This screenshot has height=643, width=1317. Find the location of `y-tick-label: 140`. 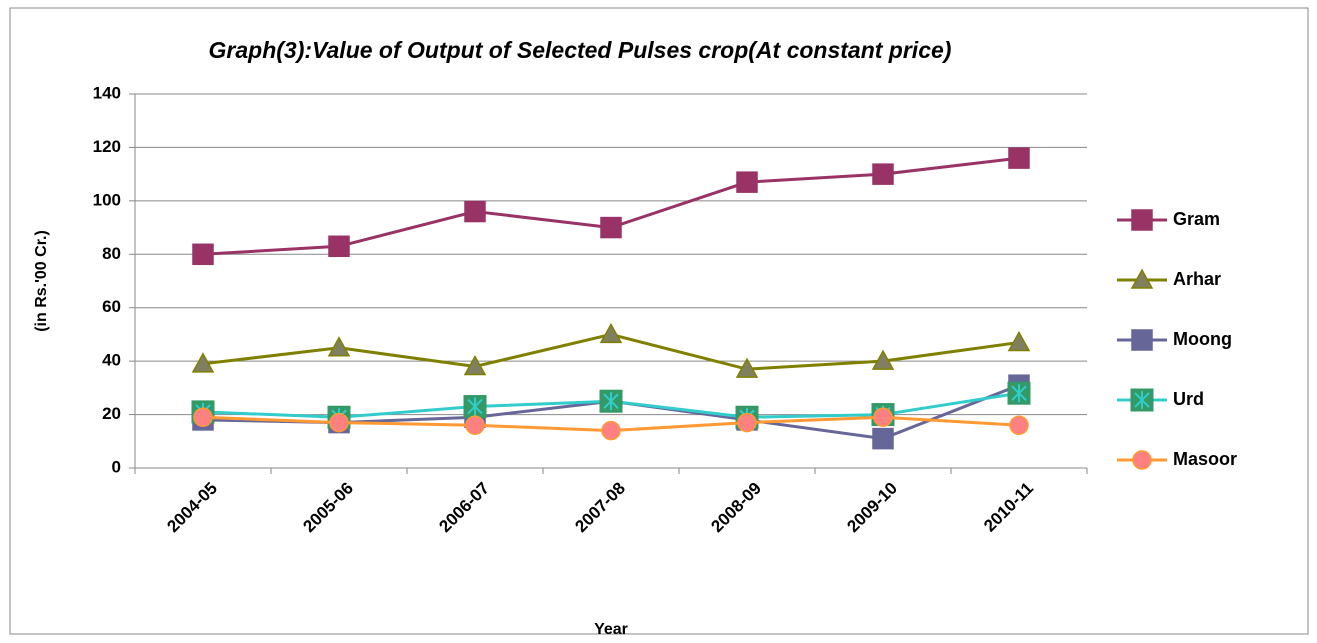

y-tick-label: 140 is located at coordinates (107, 92).